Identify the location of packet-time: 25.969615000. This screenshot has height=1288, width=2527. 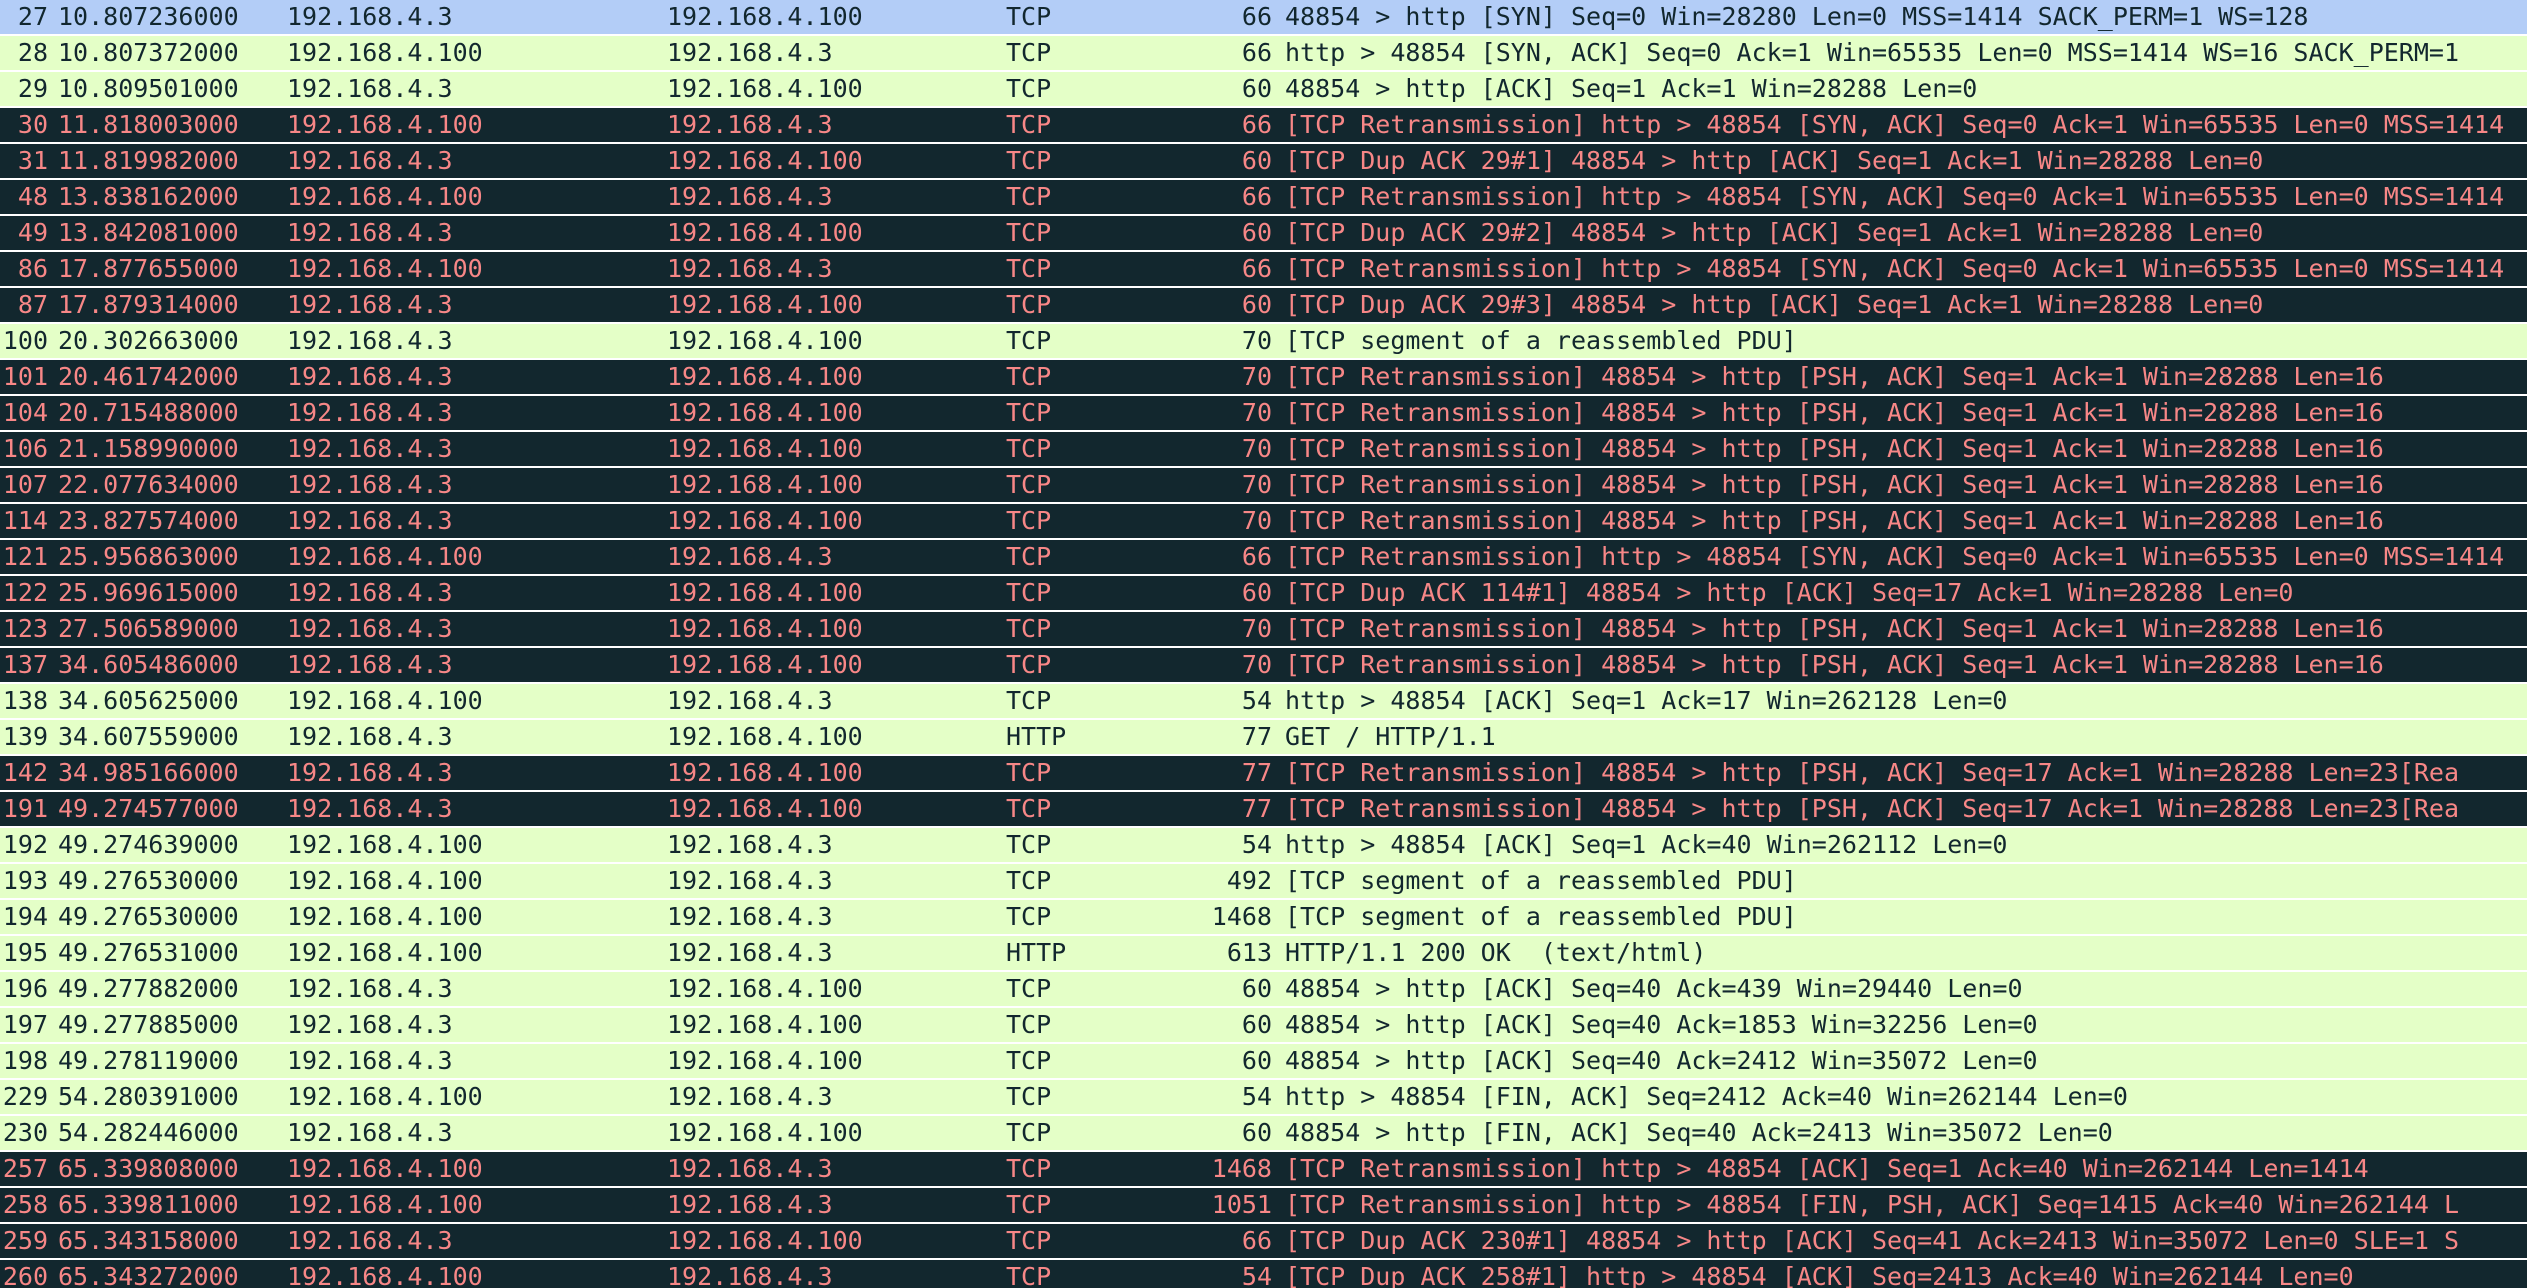
(148, 592).